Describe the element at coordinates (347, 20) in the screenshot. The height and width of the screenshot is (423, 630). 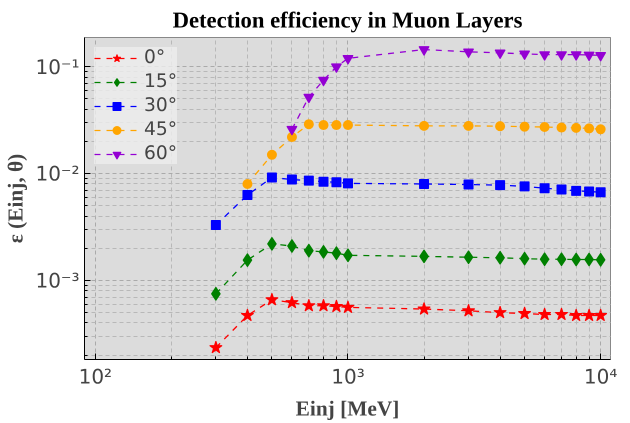
I see `chart-title: Detection efficiency in Muon Layers` at that location.